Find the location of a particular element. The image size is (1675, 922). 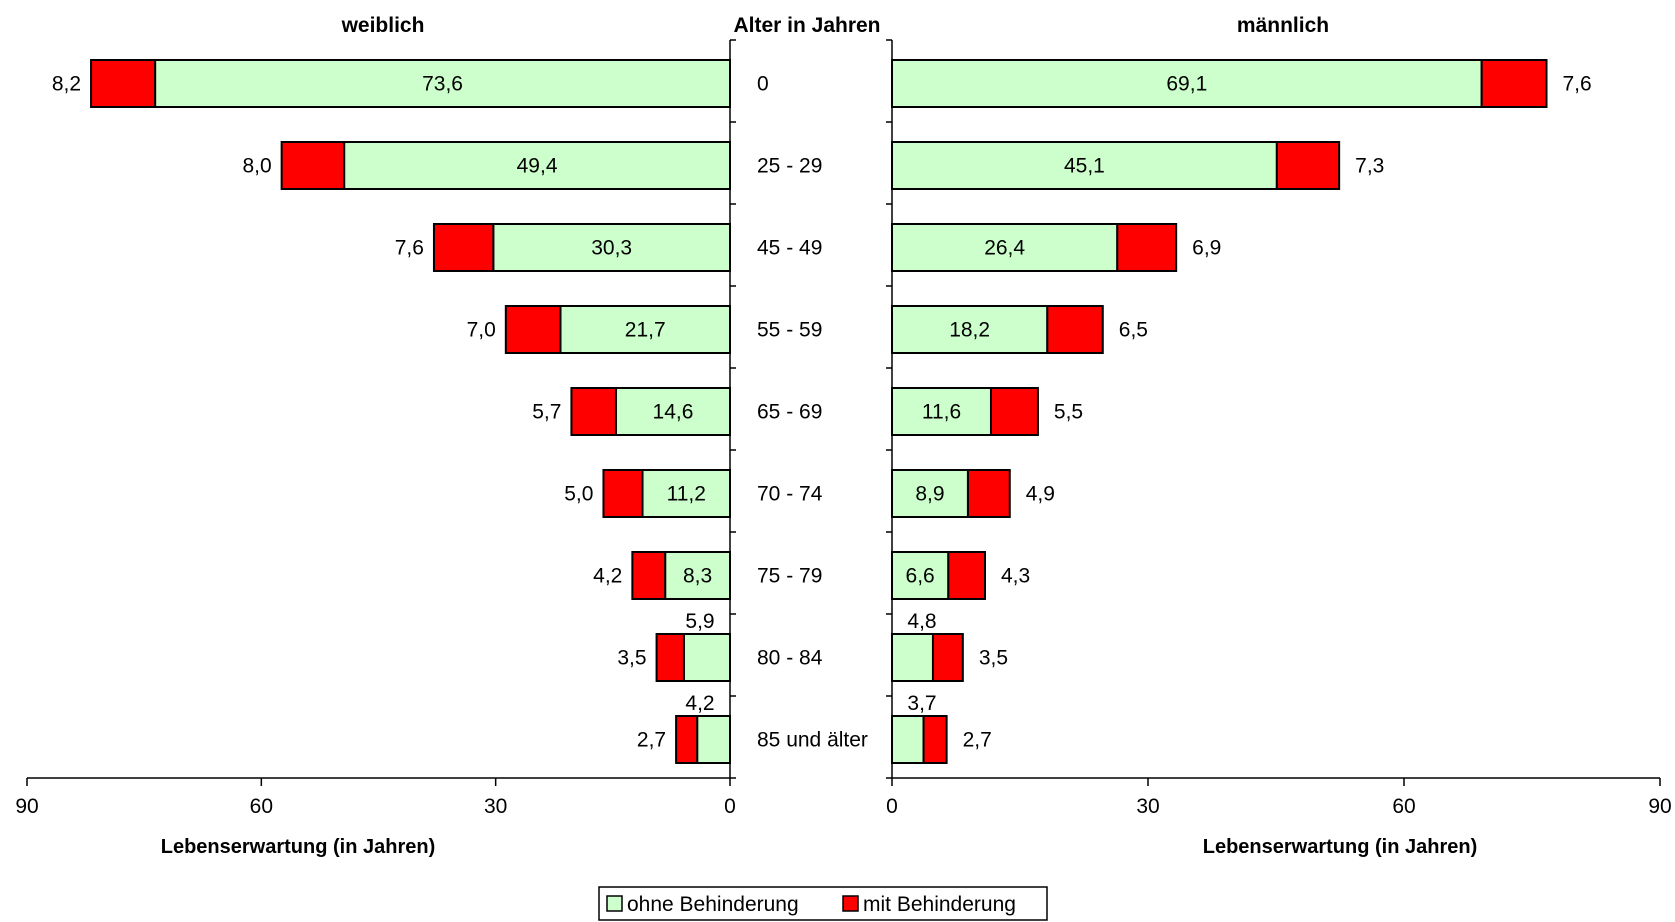

legend: ohne Behinderung mit Behinderung is located at coordinates (823, 903).